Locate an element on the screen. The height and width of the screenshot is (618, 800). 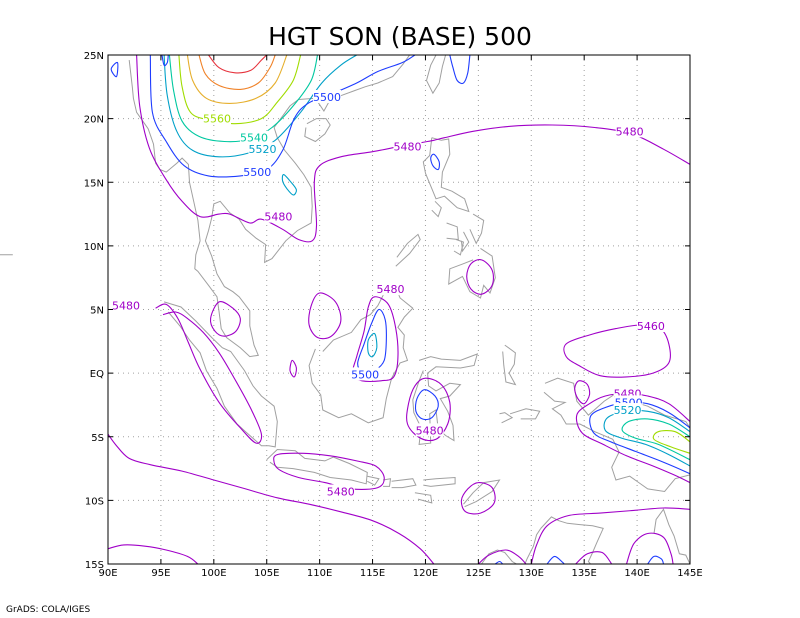
chart-title: HGT SON (BASE) 500 is located at coordinates (400, 36).